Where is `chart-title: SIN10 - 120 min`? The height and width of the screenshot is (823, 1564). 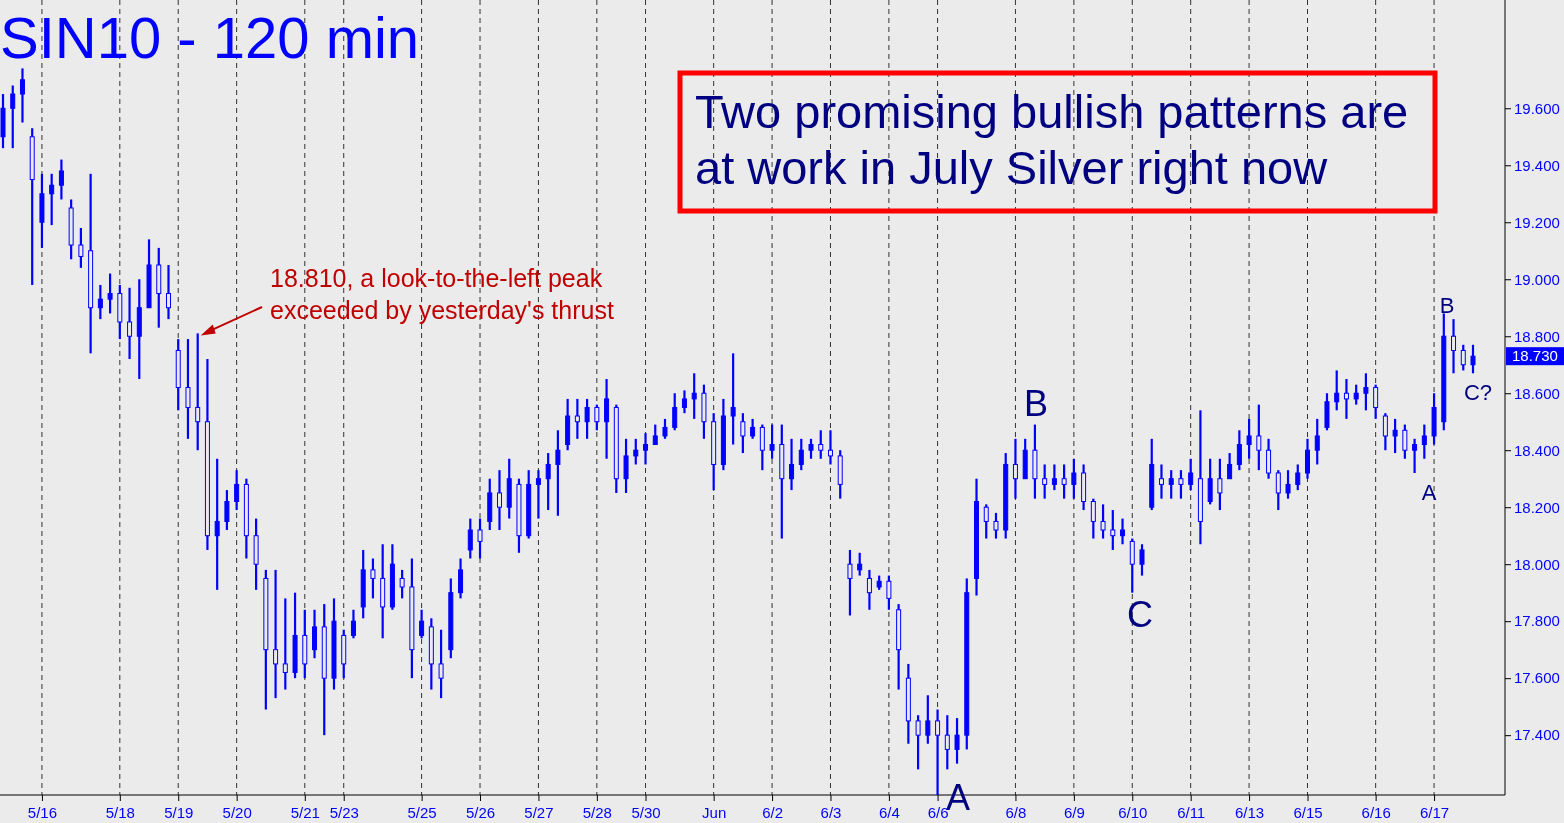
chart-title: SIN10 - 120 min is located at coordinates (210, 37).